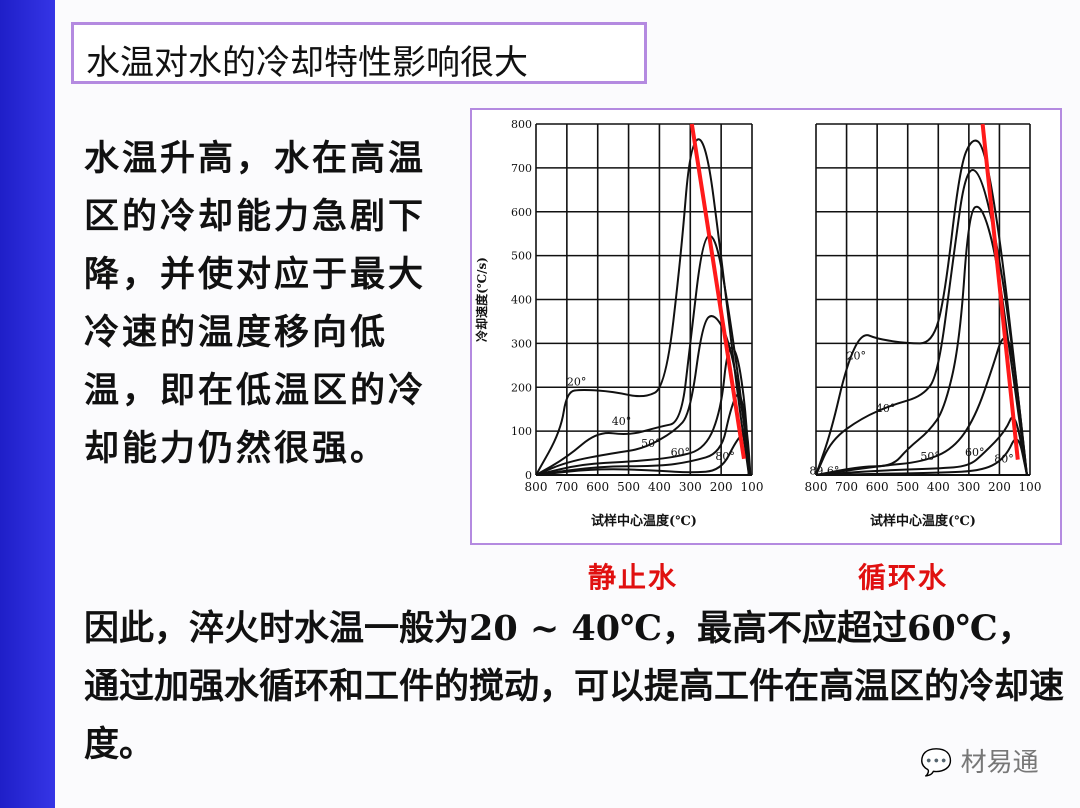 The width and height of the screenshot is (1080, 808). I want to click on y-tick-label: 100, so click(521, 431).